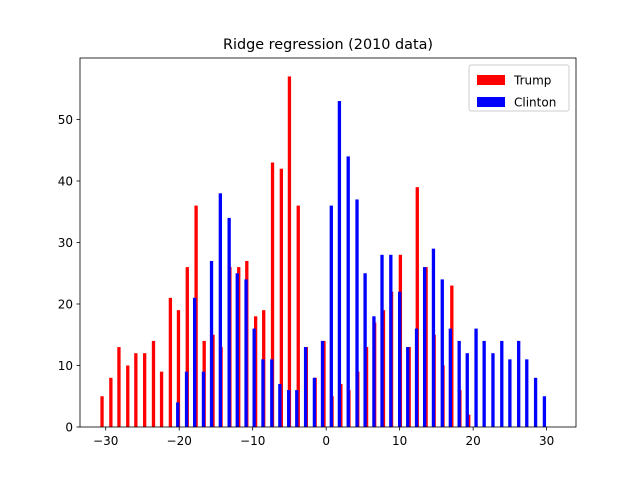 This screenshot has width=640, height=480. I want to click on x-tick-label: 30, so click(546, 441).